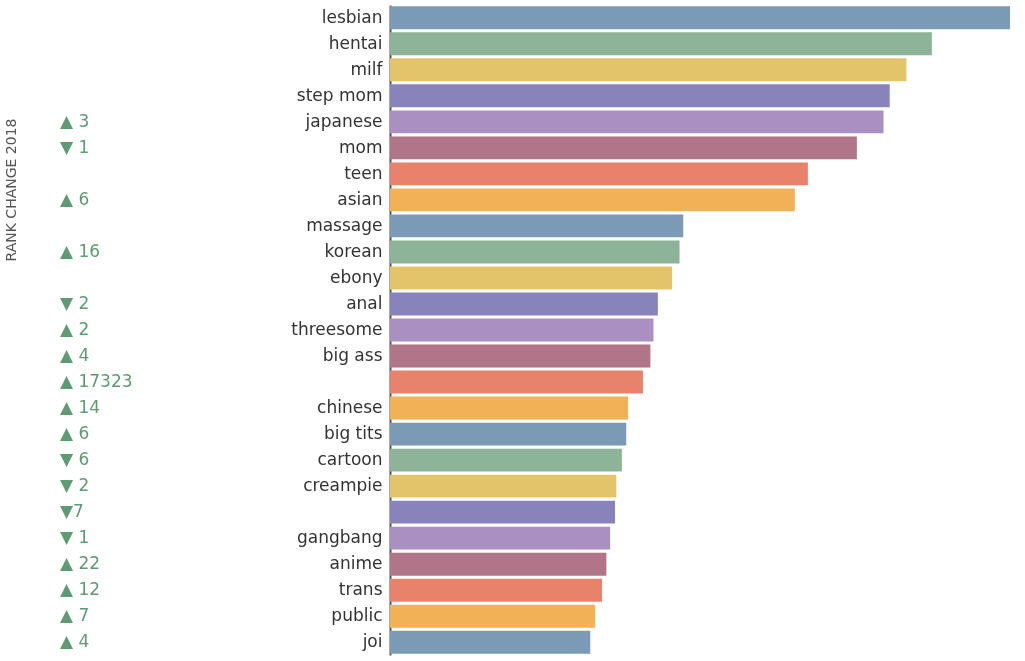 The width and height of the screenshot is (1025, 661). What do you see at coordinates (357, 615) in the screenshot?
I see `y-tick-label: public` at bounding box center [357, 615].